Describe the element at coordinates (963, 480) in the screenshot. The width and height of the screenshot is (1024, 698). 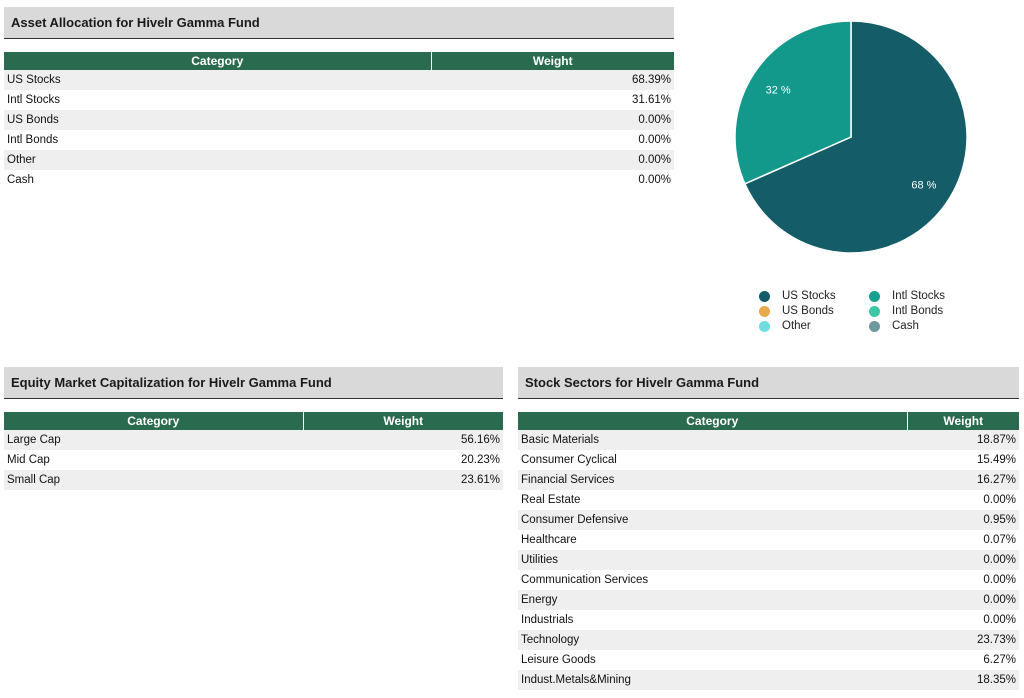
I see `row-weight: 16.27%` at that location.